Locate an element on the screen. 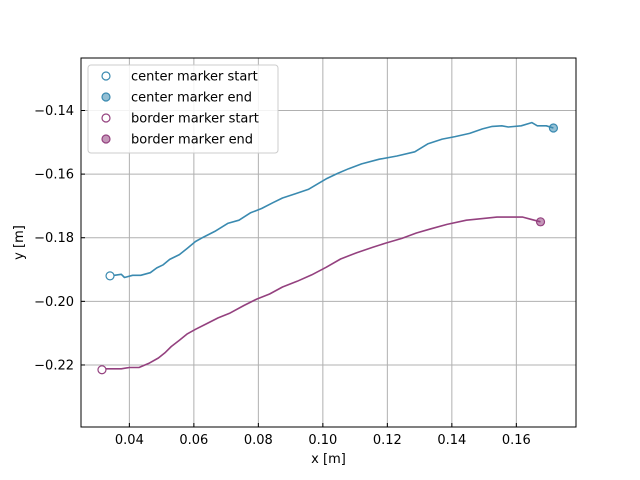  y-tick-label: −0.22 is located at coordinates (54, 365).